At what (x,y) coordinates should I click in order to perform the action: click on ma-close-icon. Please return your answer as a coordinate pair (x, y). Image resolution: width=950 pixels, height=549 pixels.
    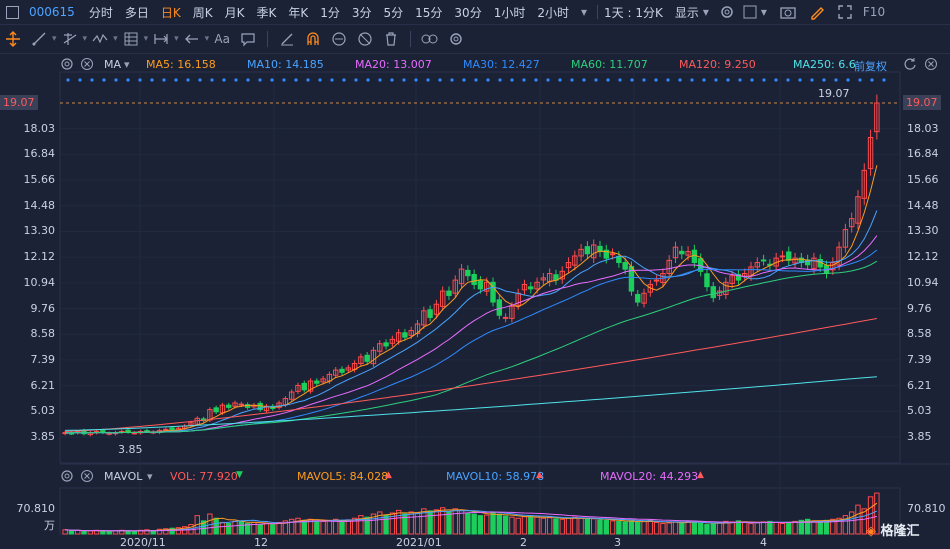
    Looking at the image, I should click on (87, 64).